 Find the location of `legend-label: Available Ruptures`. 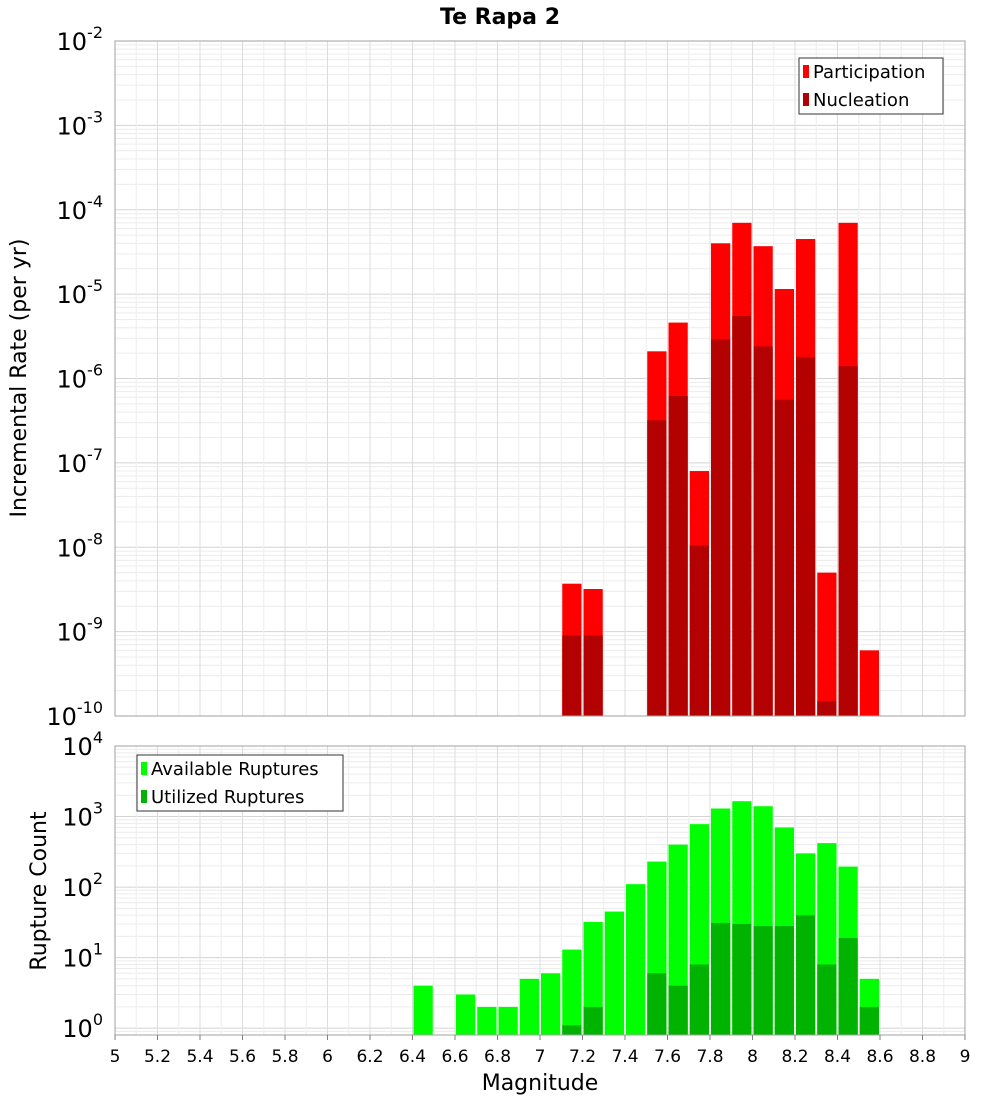

legend-label: Available Ruptures is located at coordinates (235, 769).